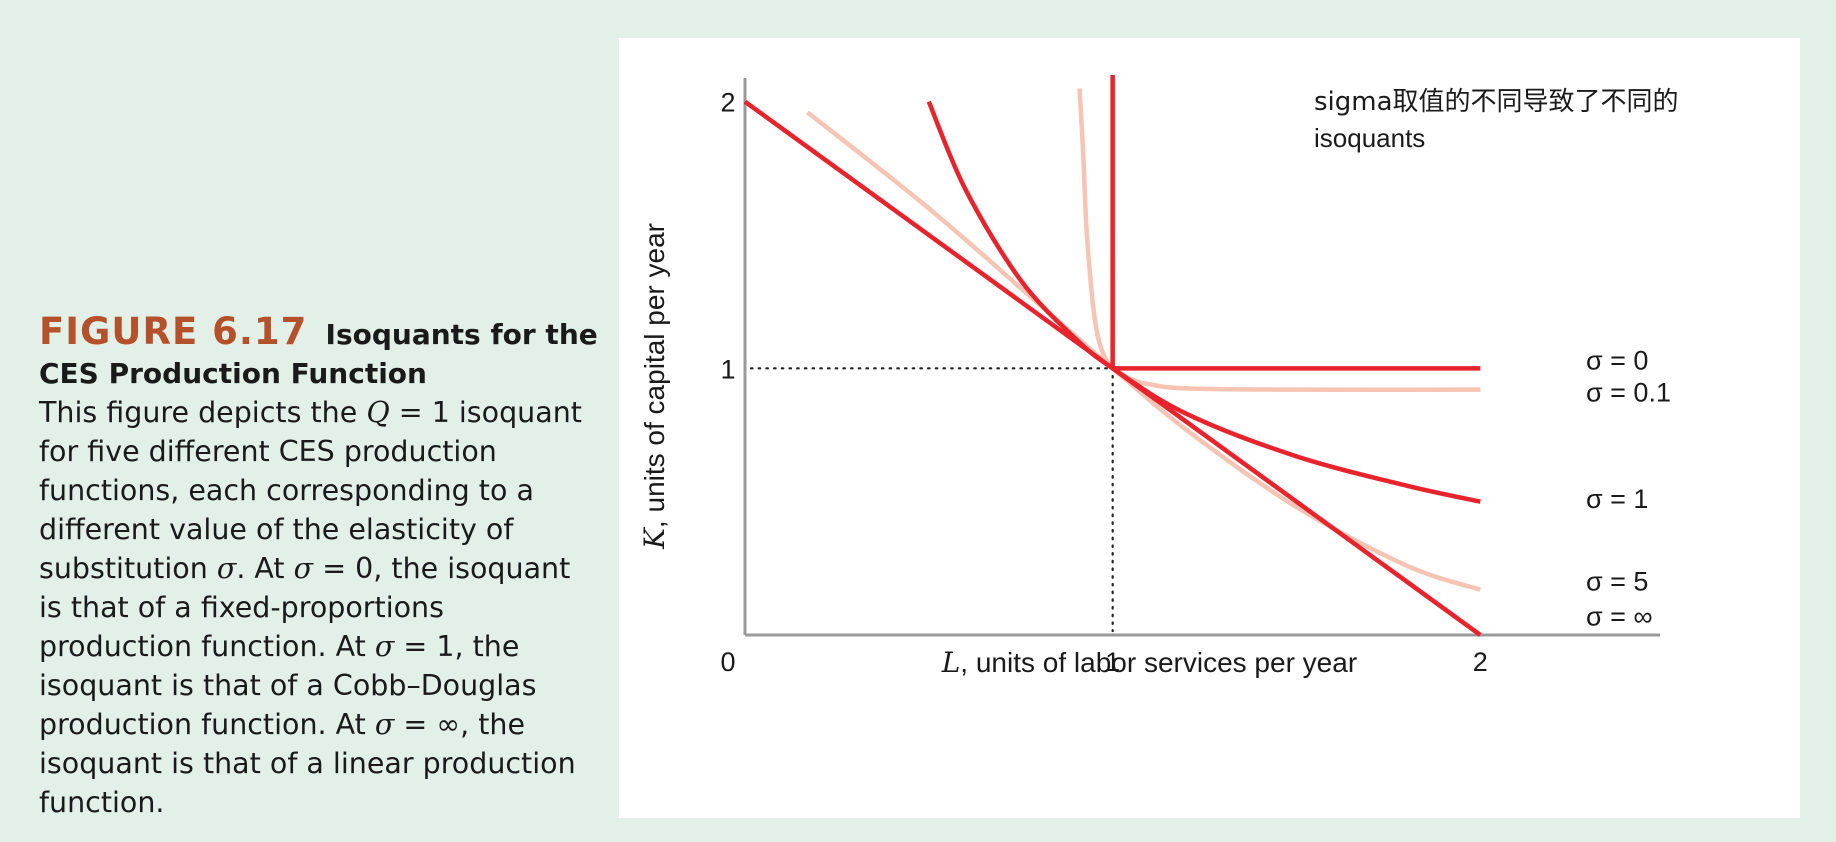 The width and height of the screenshot is (1836, 842). I want to click on caption-text: . At, so click(265, 568).